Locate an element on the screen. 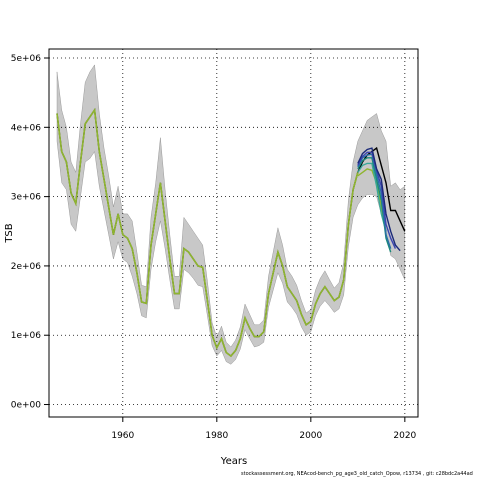  x-axis-title: Years is located at coordinates (233, 461).